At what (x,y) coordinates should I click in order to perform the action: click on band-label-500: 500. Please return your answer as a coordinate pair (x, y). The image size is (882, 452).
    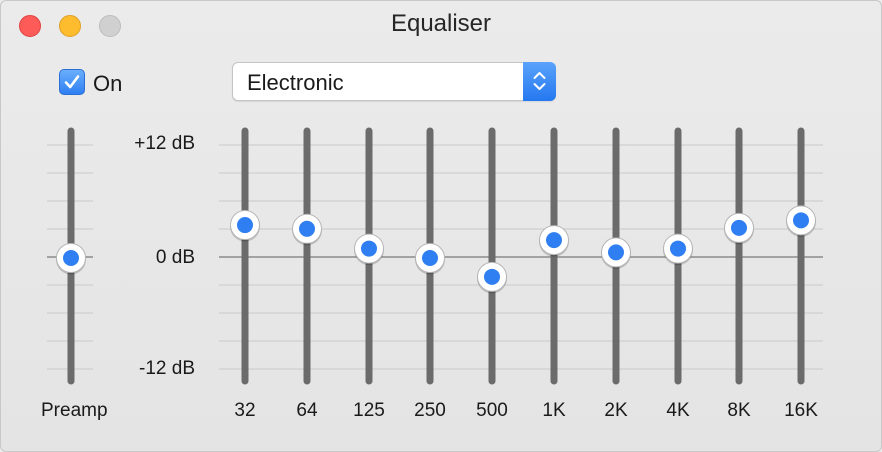
    Looking at the image, I should click on (492, 410).